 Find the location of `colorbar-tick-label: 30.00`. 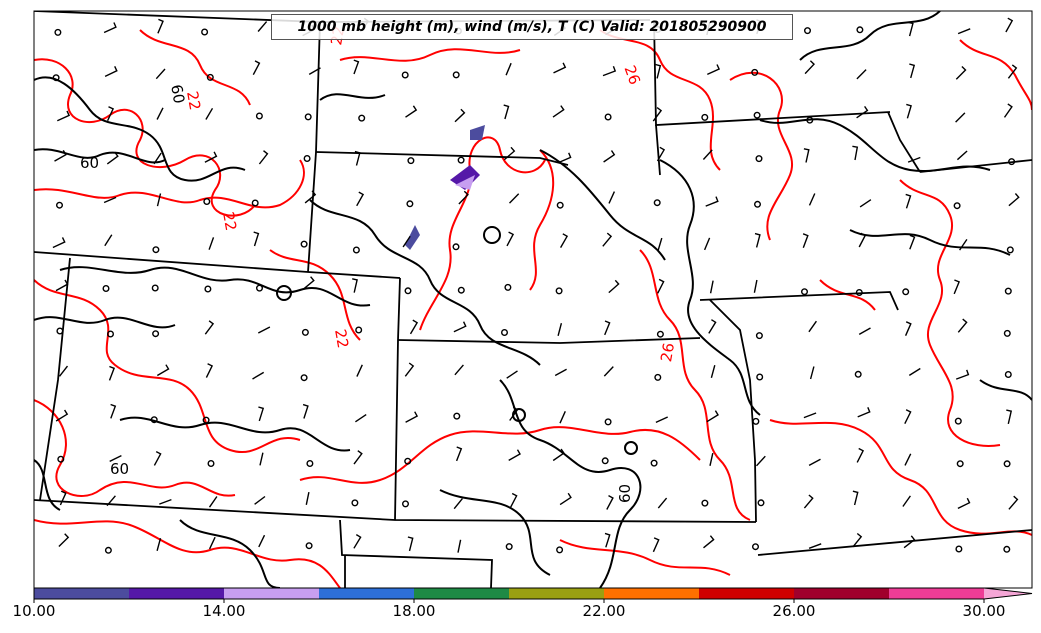

colorbar-tick-label: 30.00 is located at coordinates (984, 611).